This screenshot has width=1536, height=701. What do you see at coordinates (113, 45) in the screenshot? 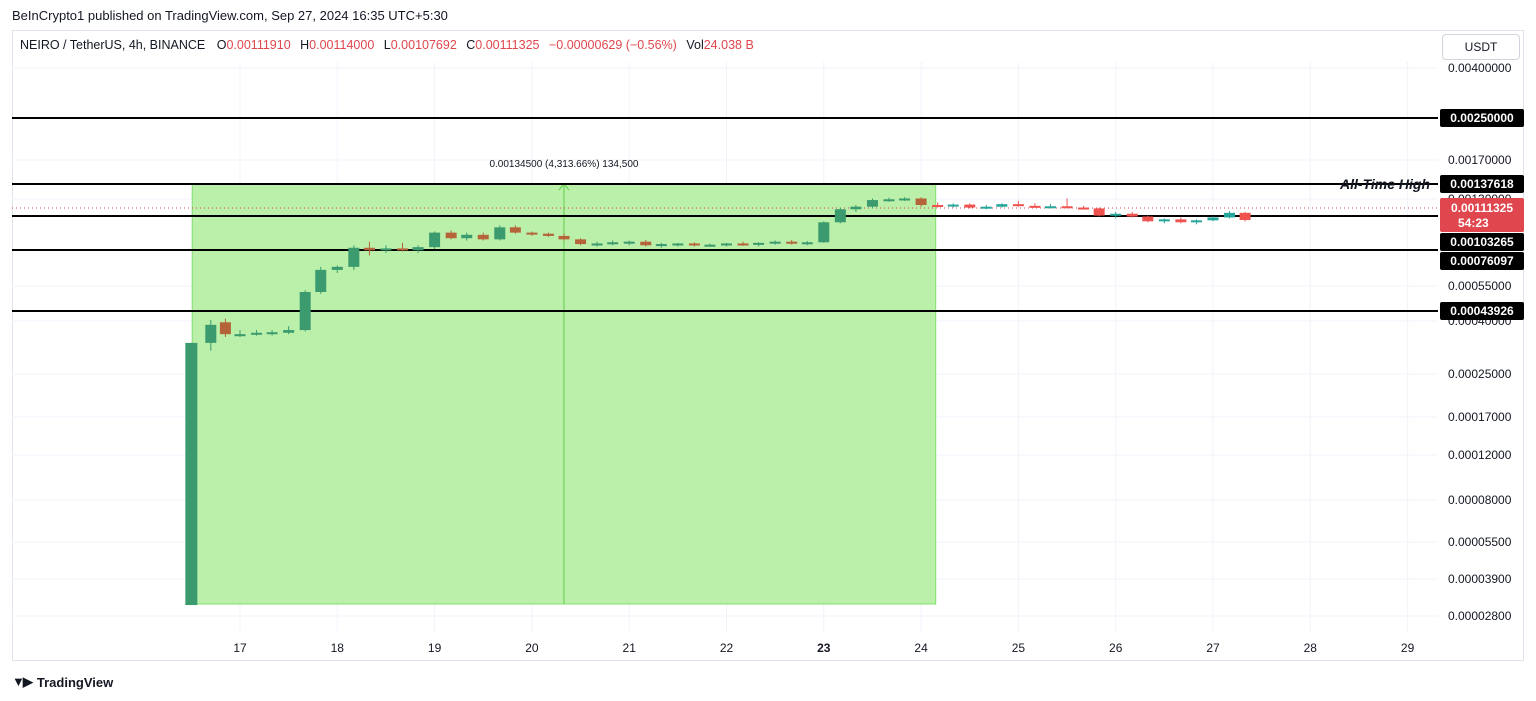
I see `symbol-label: NEIRO / TetherUS, 4h, BINANCE` at bounding box center [113, 45].